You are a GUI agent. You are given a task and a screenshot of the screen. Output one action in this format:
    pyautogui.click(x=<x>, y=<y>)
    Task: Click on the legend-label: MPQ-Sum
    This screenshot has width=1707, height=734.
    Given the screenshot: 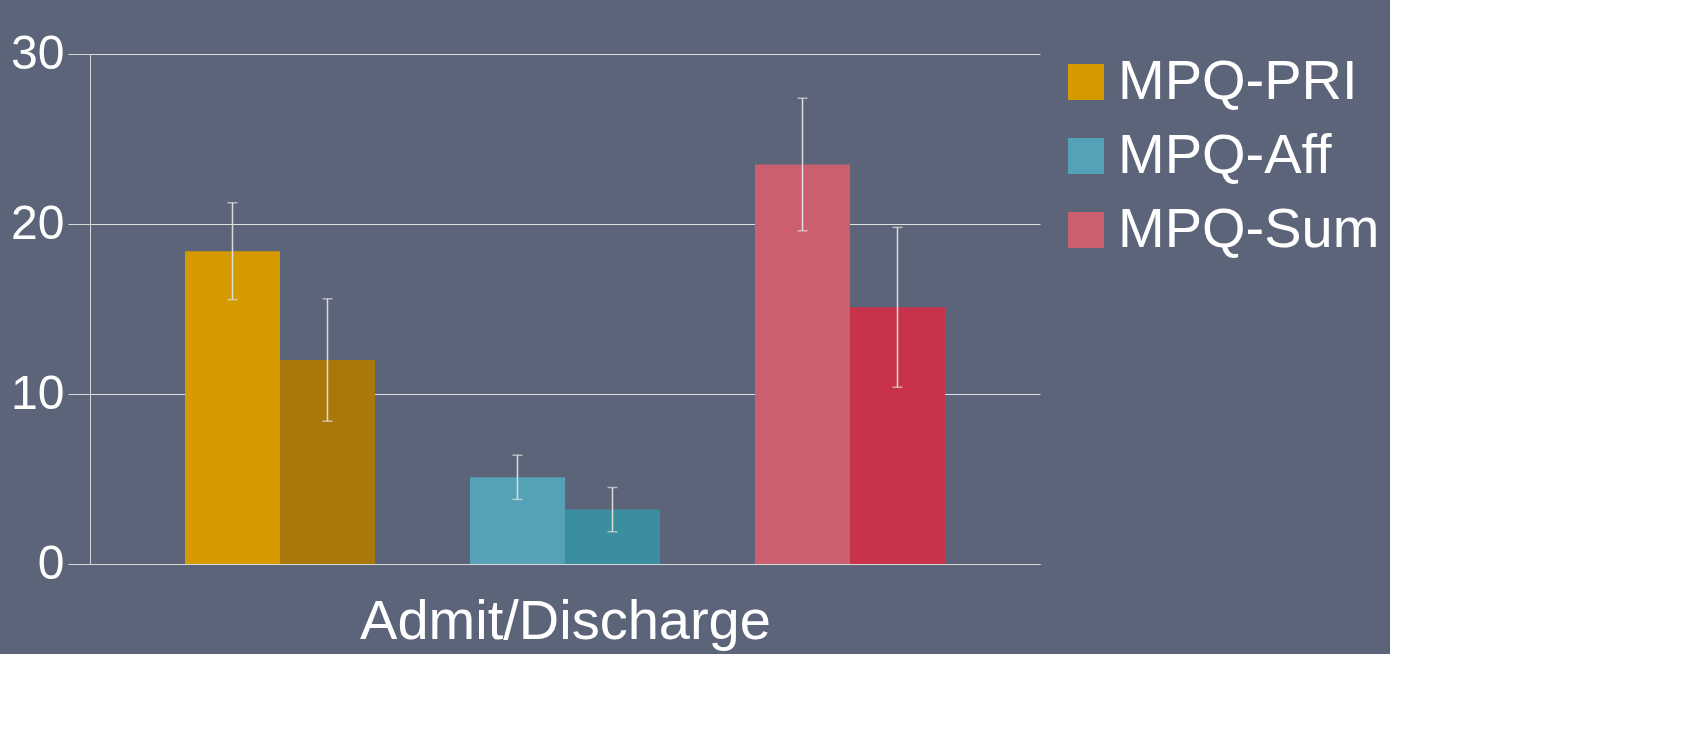 What is the action you would take?
    pyautogui.click(x=1249, y=227)
    